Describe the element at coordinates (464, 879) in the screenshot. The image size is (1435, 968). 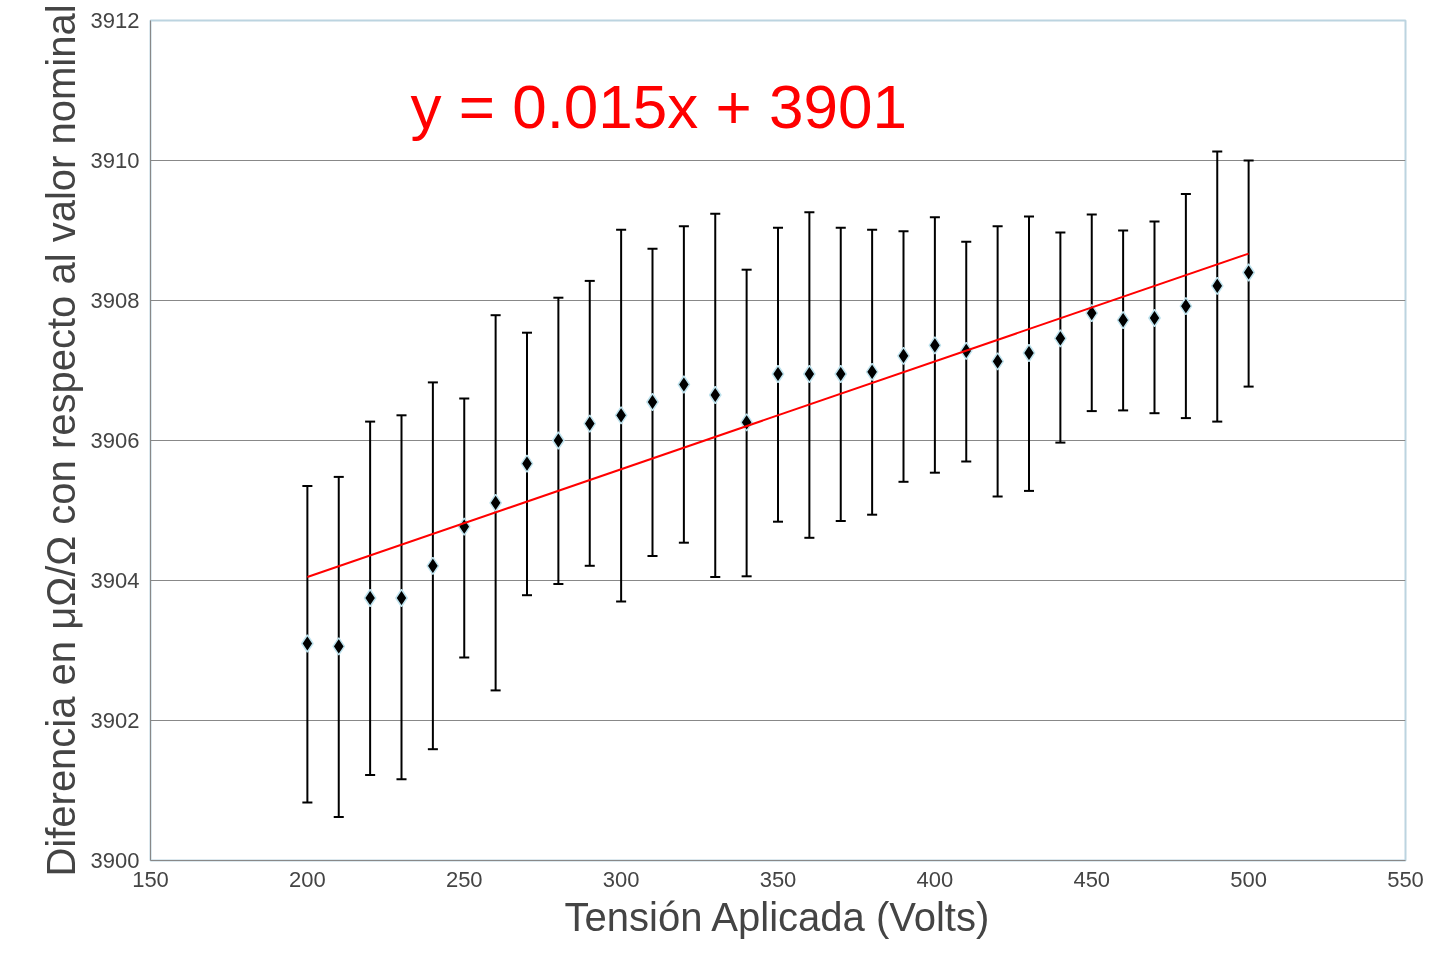
I see `x-tick-label: 250` at that location.